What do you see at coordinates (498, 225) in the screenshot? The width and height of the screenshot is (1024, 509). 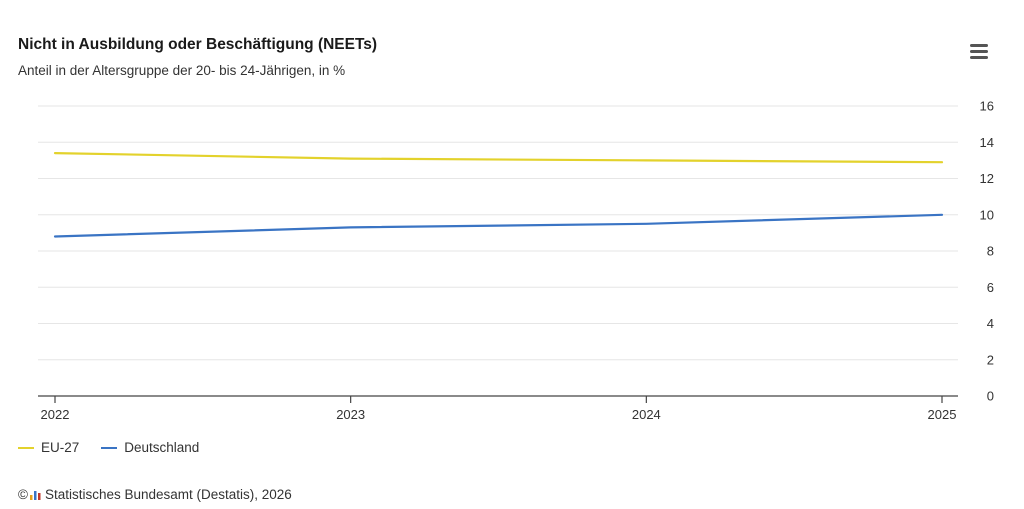 I see `series-line-deutschland` at bounding box center [498, 225].